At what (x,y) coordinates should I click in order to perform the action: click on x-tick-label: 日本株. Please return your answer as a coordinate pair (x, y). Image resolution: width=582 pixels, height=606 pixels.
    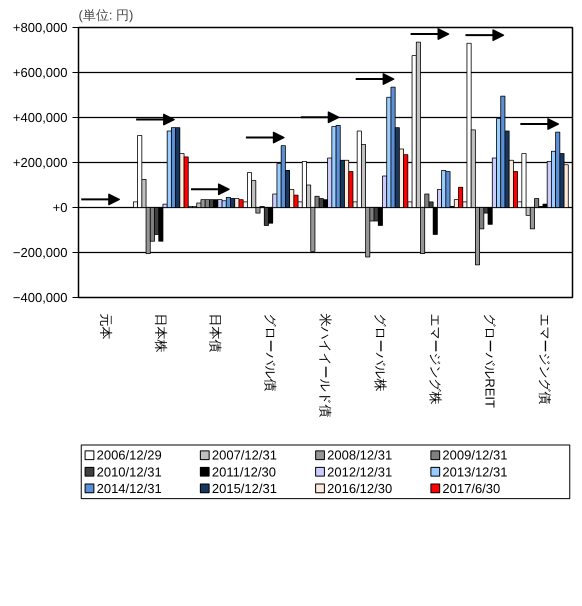
    Looking at the image, I should click on (160, 332).